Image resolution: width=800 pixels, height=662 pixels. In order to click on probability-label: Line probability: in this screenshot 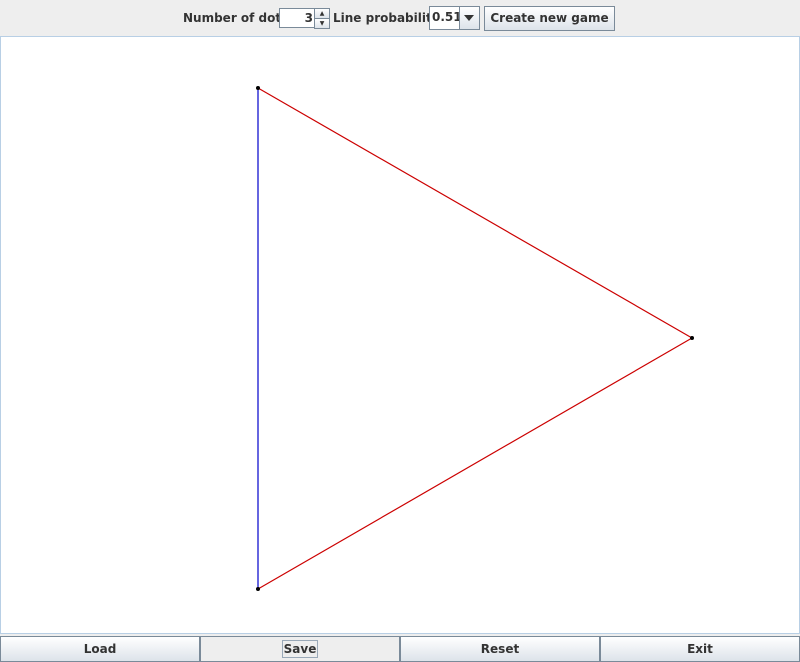, I will do `click(389, 18)`.